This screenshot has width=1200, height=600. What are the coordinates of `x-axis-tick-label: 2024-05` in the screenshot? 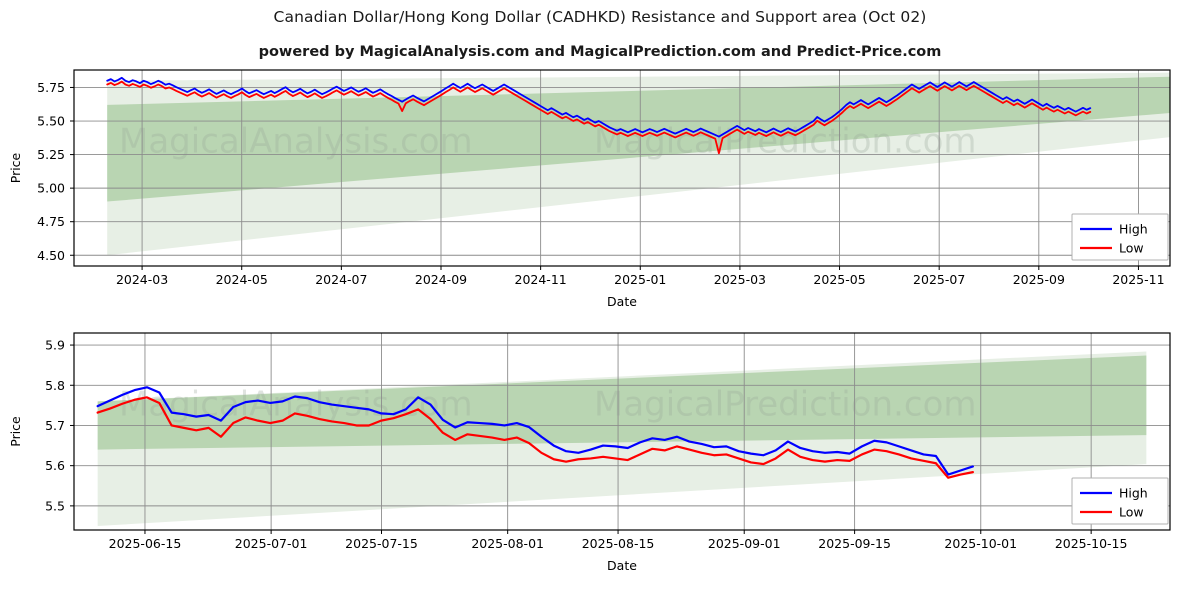 It's located at (242, 279).